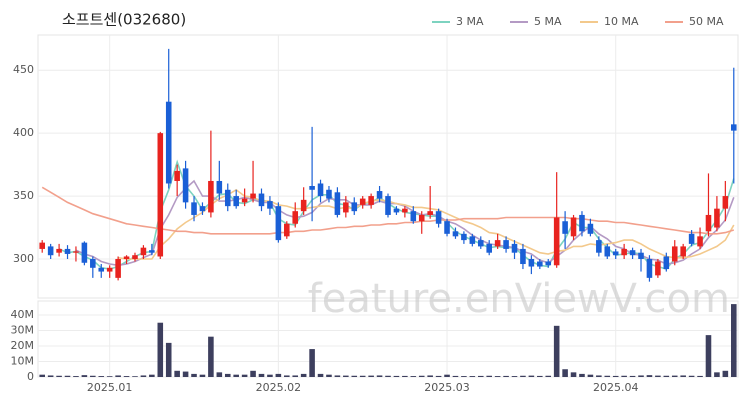  Describe the element at coordinates (23, 69) in the screenshot. I see `y-tick-label: 450` at that location.